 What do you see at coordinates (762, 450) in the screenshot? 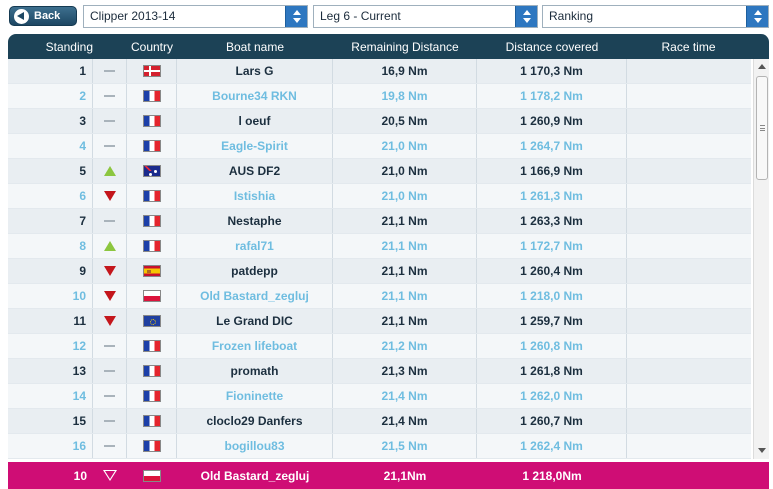
I see `scroll-down-icon` at bounding box center [762, 450].